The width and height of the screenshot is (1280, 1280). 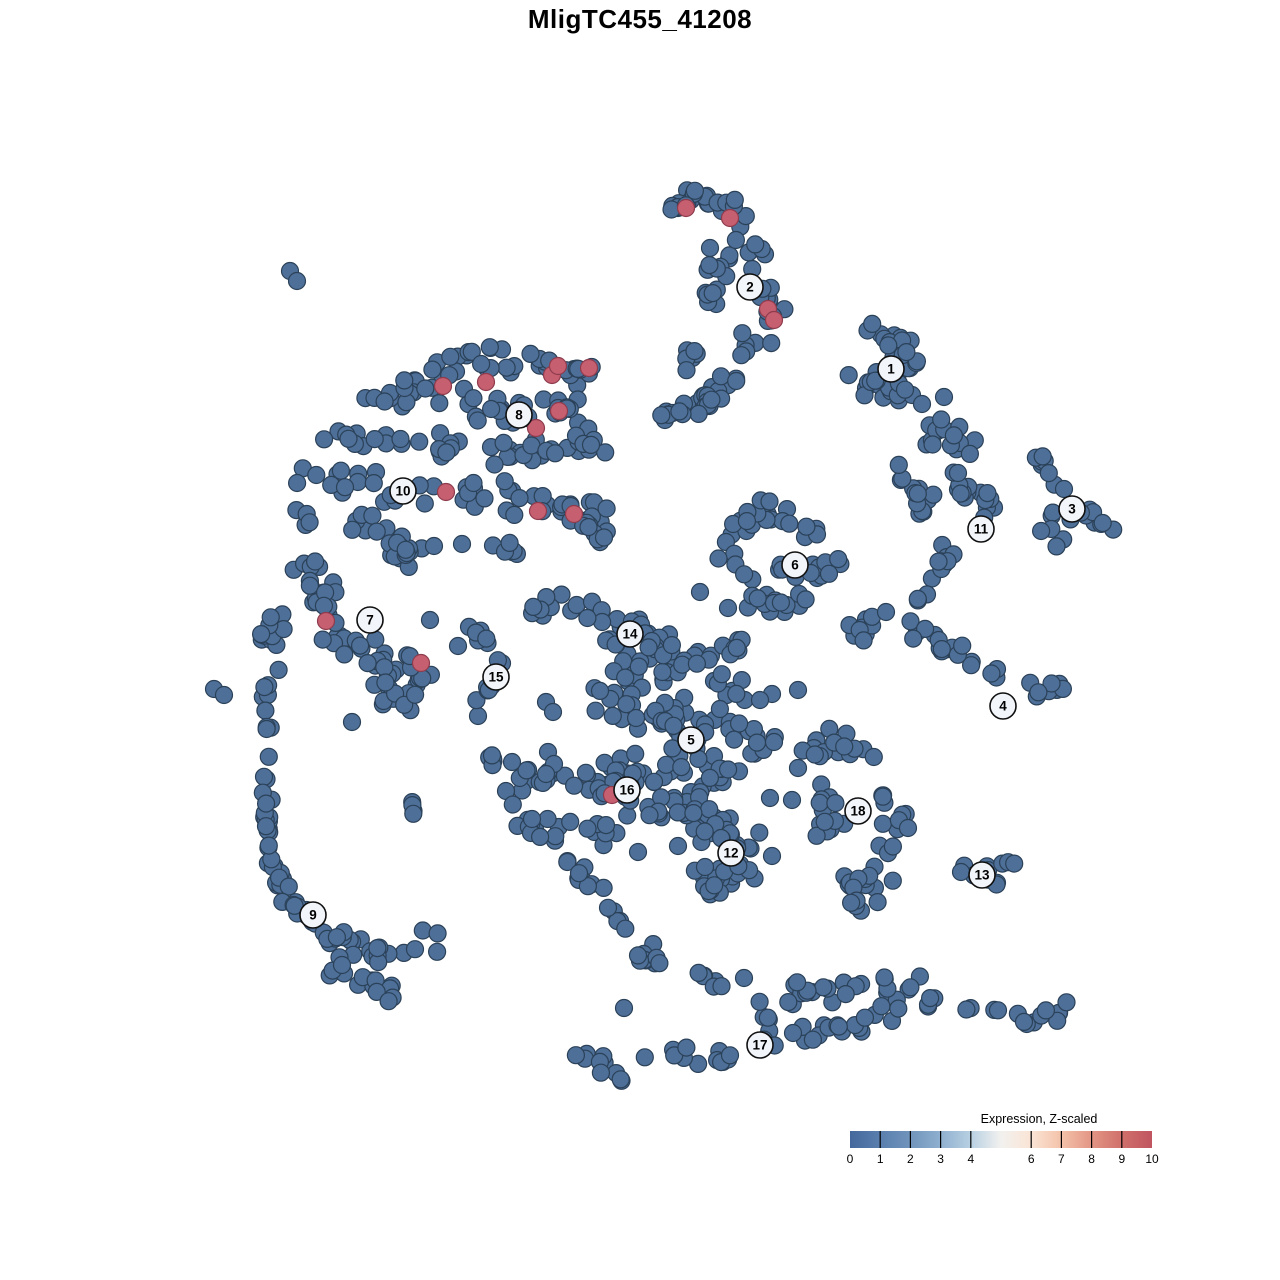 I want to click on cluster-label-badge: 18, so click(x=858, y=811).